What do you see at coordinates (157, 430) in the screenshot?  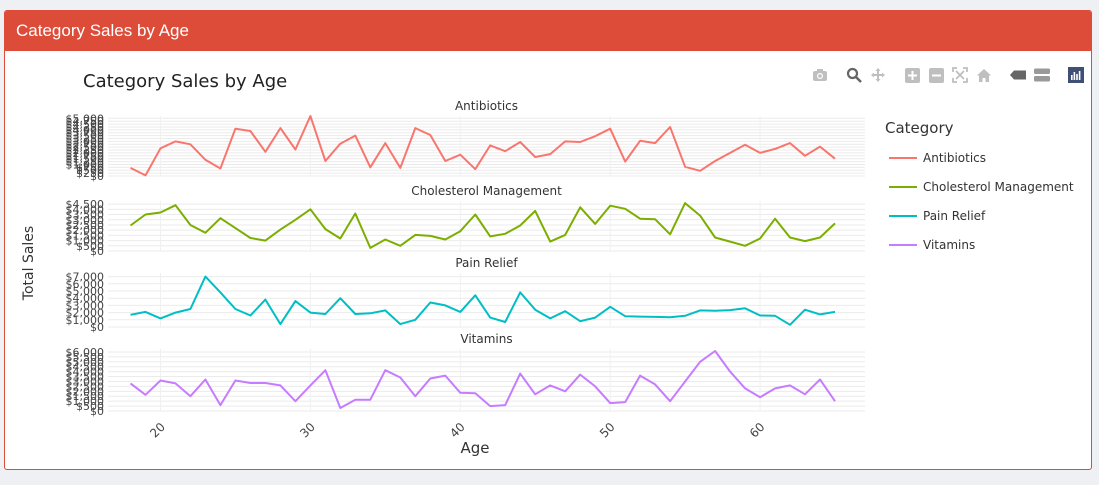 I see `x-tick-label: 20` at bounding box center [157, 430].